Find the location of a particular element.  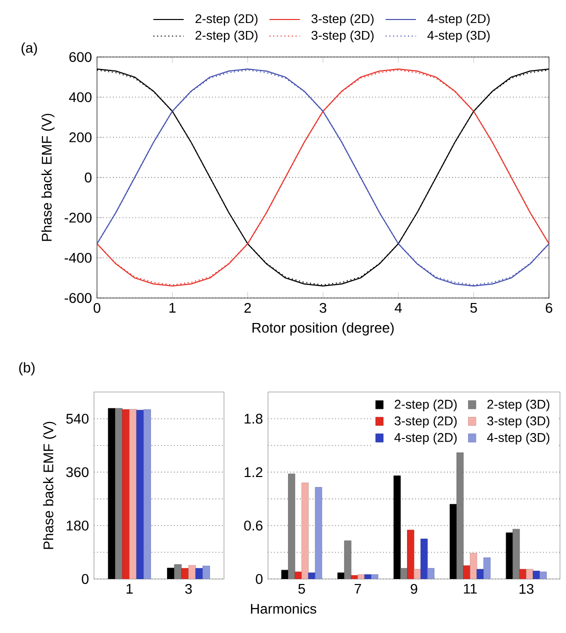

x-tick-label: 11 is located at coordinates (470, 589).